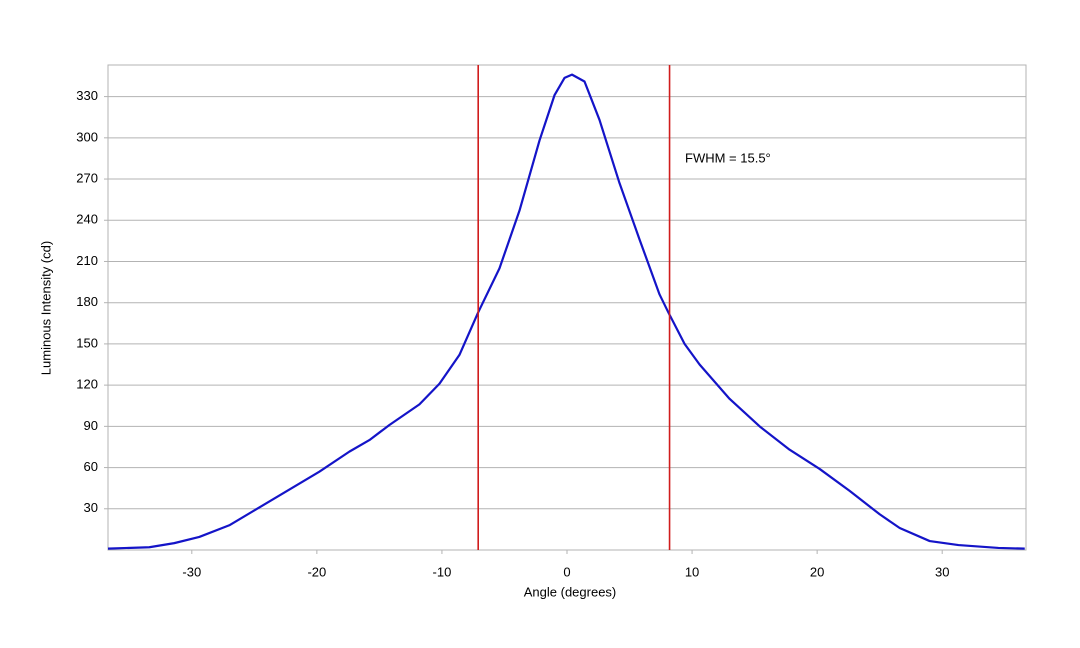 The height and width of the screenshot is (648, 1080). I want to click on x-tick-label: 30, so click(942, 571).